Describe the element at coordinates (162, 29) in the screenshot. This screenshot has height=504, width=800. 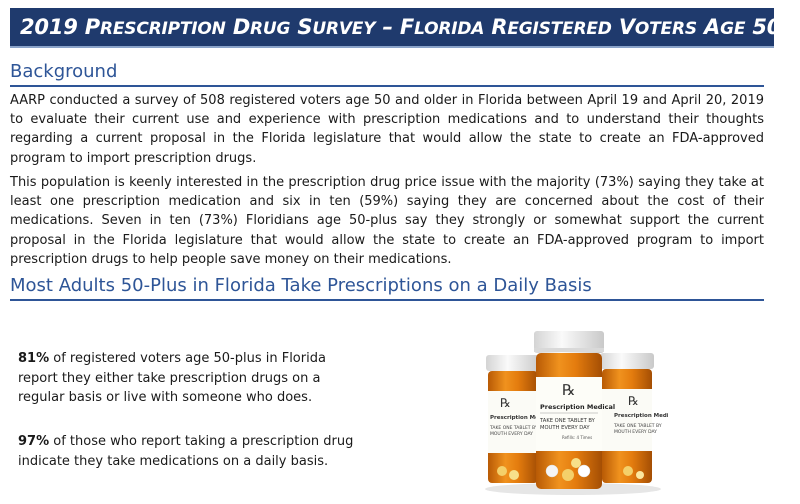
I see `title-word-rest: RESCRIPTION` at that location.